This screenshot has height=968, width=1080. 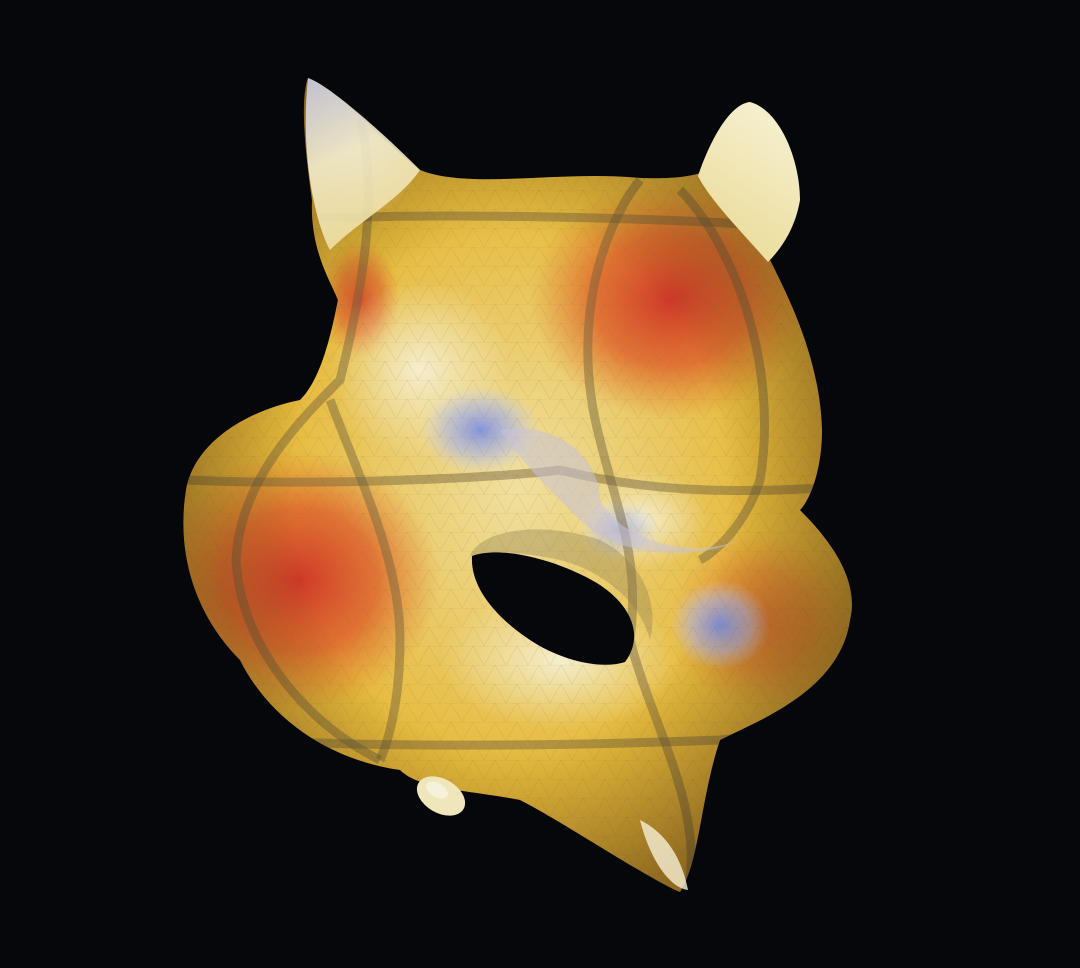 I want to click on bottom-spike, so click(x=664, y=855).